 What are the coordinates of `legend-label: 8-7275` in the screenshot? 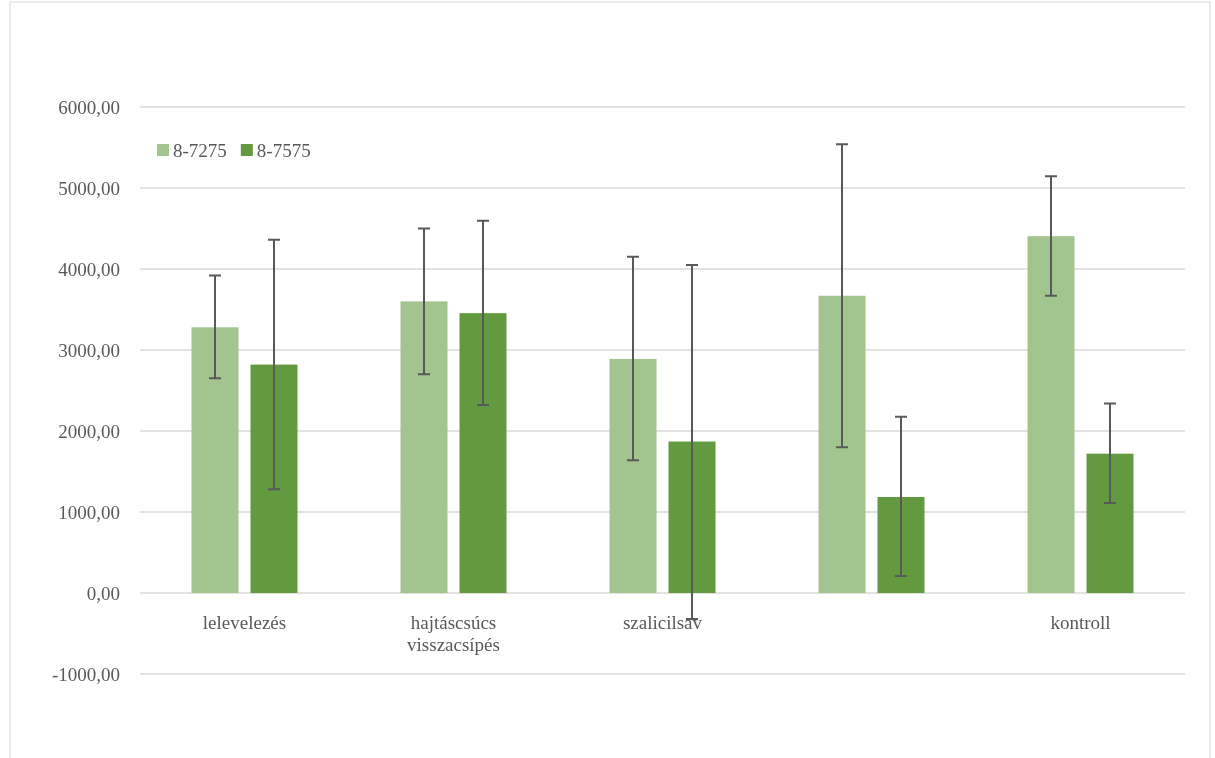 It's located at (200, 150).